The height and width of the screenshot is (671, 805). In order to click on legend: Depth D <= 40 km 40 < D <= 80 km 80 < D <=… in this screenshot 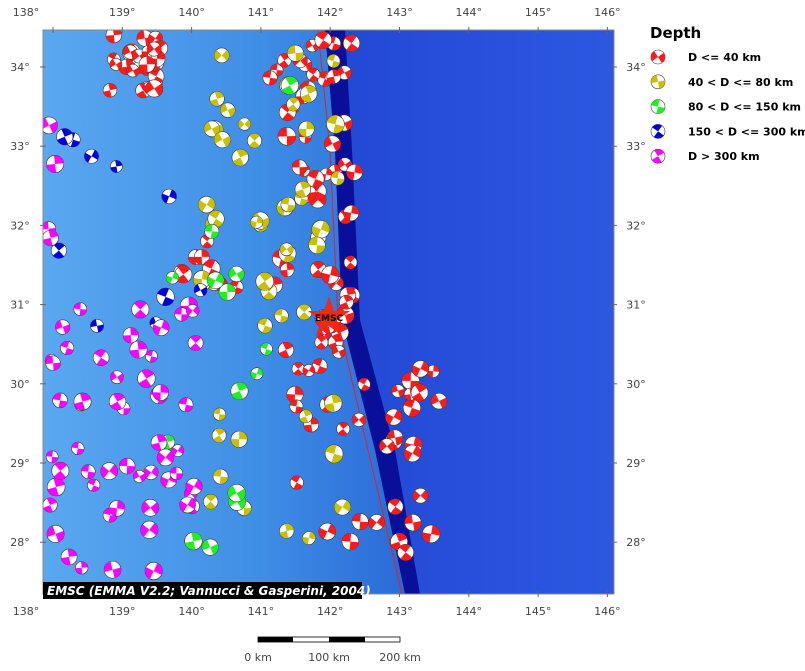, I will do `click(727, 94)`.